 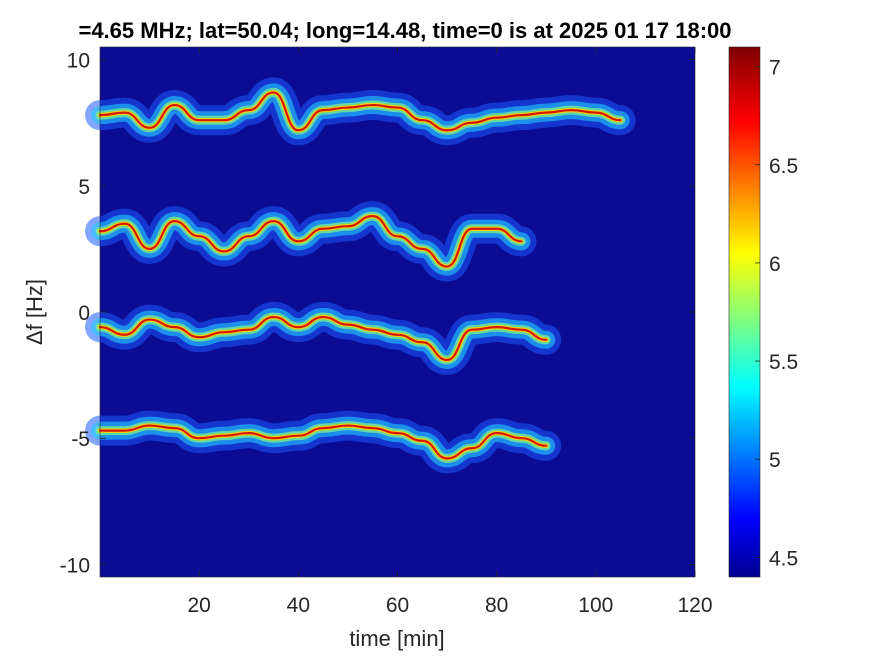 I want to click on colorbar-tick-label: 6.5, so click(x=783, y=166).